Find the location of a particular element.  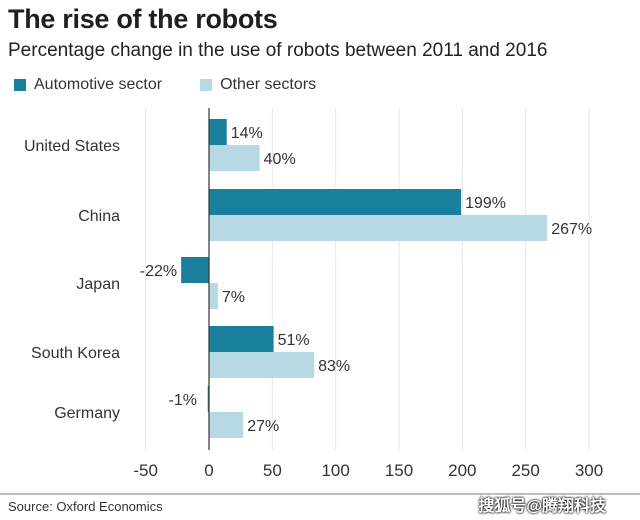

legend-label-automotive: Automotive sector is located at coordinates (98, 84).